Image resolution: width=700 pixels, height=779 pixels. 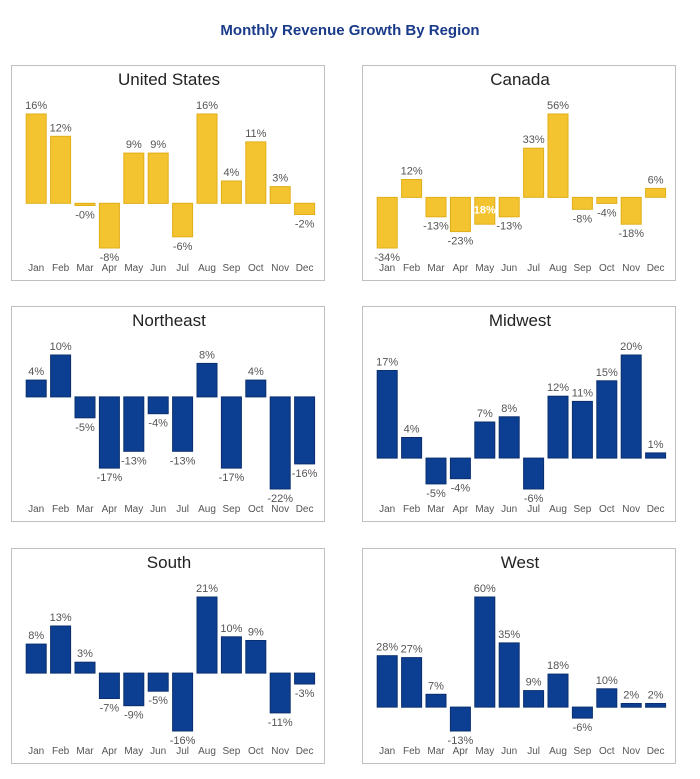 I want to click on west-tick-label-jul: Jul, so click(x=533, y=751).